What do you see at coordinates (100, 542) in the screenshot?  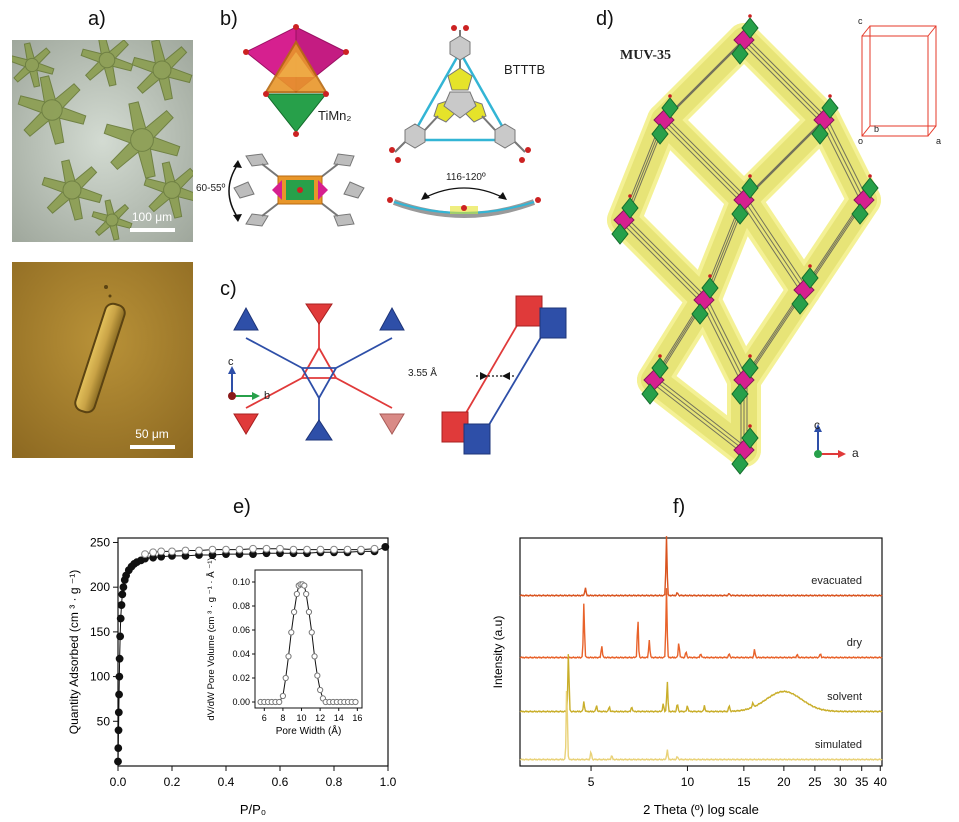 I see `y-tick-label: 250` at bounding box center [100, 542].